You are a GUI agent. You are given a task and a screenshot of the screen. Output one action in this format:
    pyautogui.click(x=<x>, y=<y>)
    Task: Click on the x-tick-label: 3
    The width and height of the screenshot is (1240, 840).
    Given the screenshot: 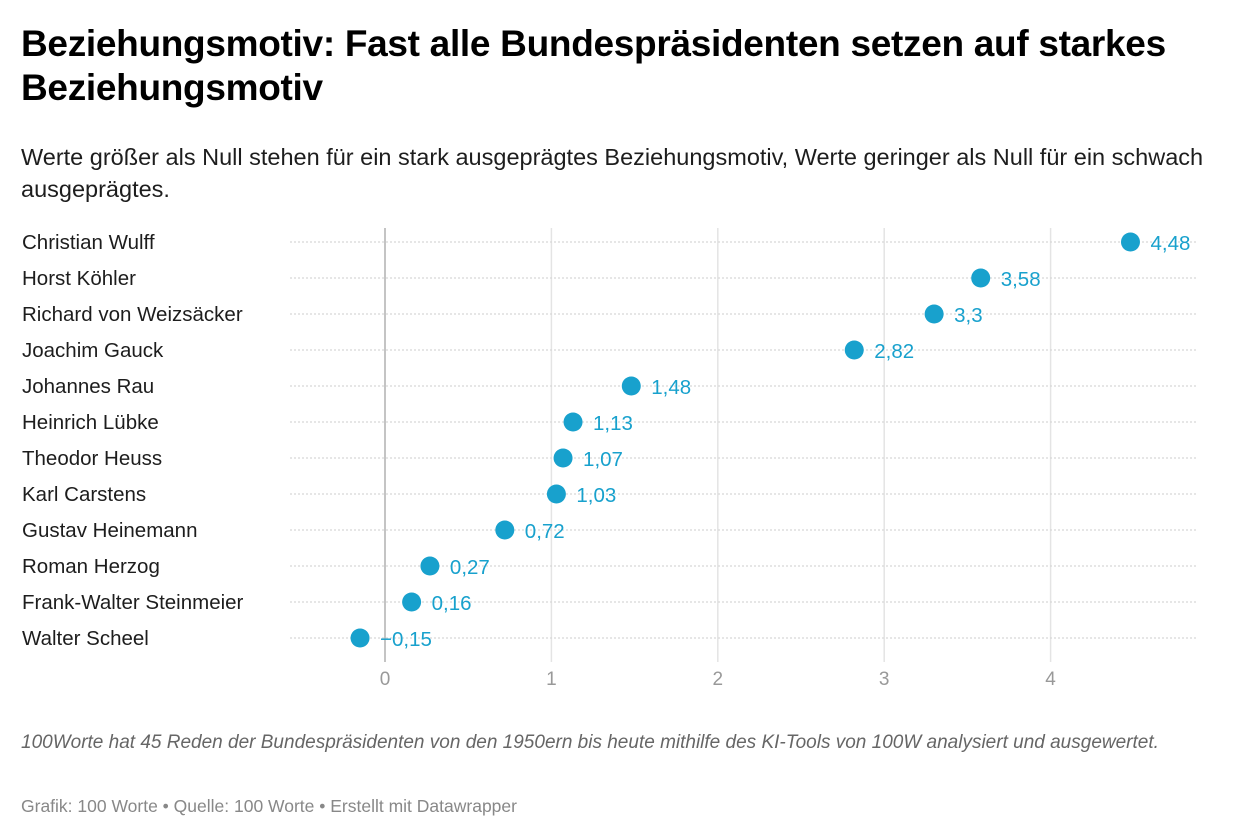 What is the action you would take?
    pyautogui.click(x=884, y=679)
    